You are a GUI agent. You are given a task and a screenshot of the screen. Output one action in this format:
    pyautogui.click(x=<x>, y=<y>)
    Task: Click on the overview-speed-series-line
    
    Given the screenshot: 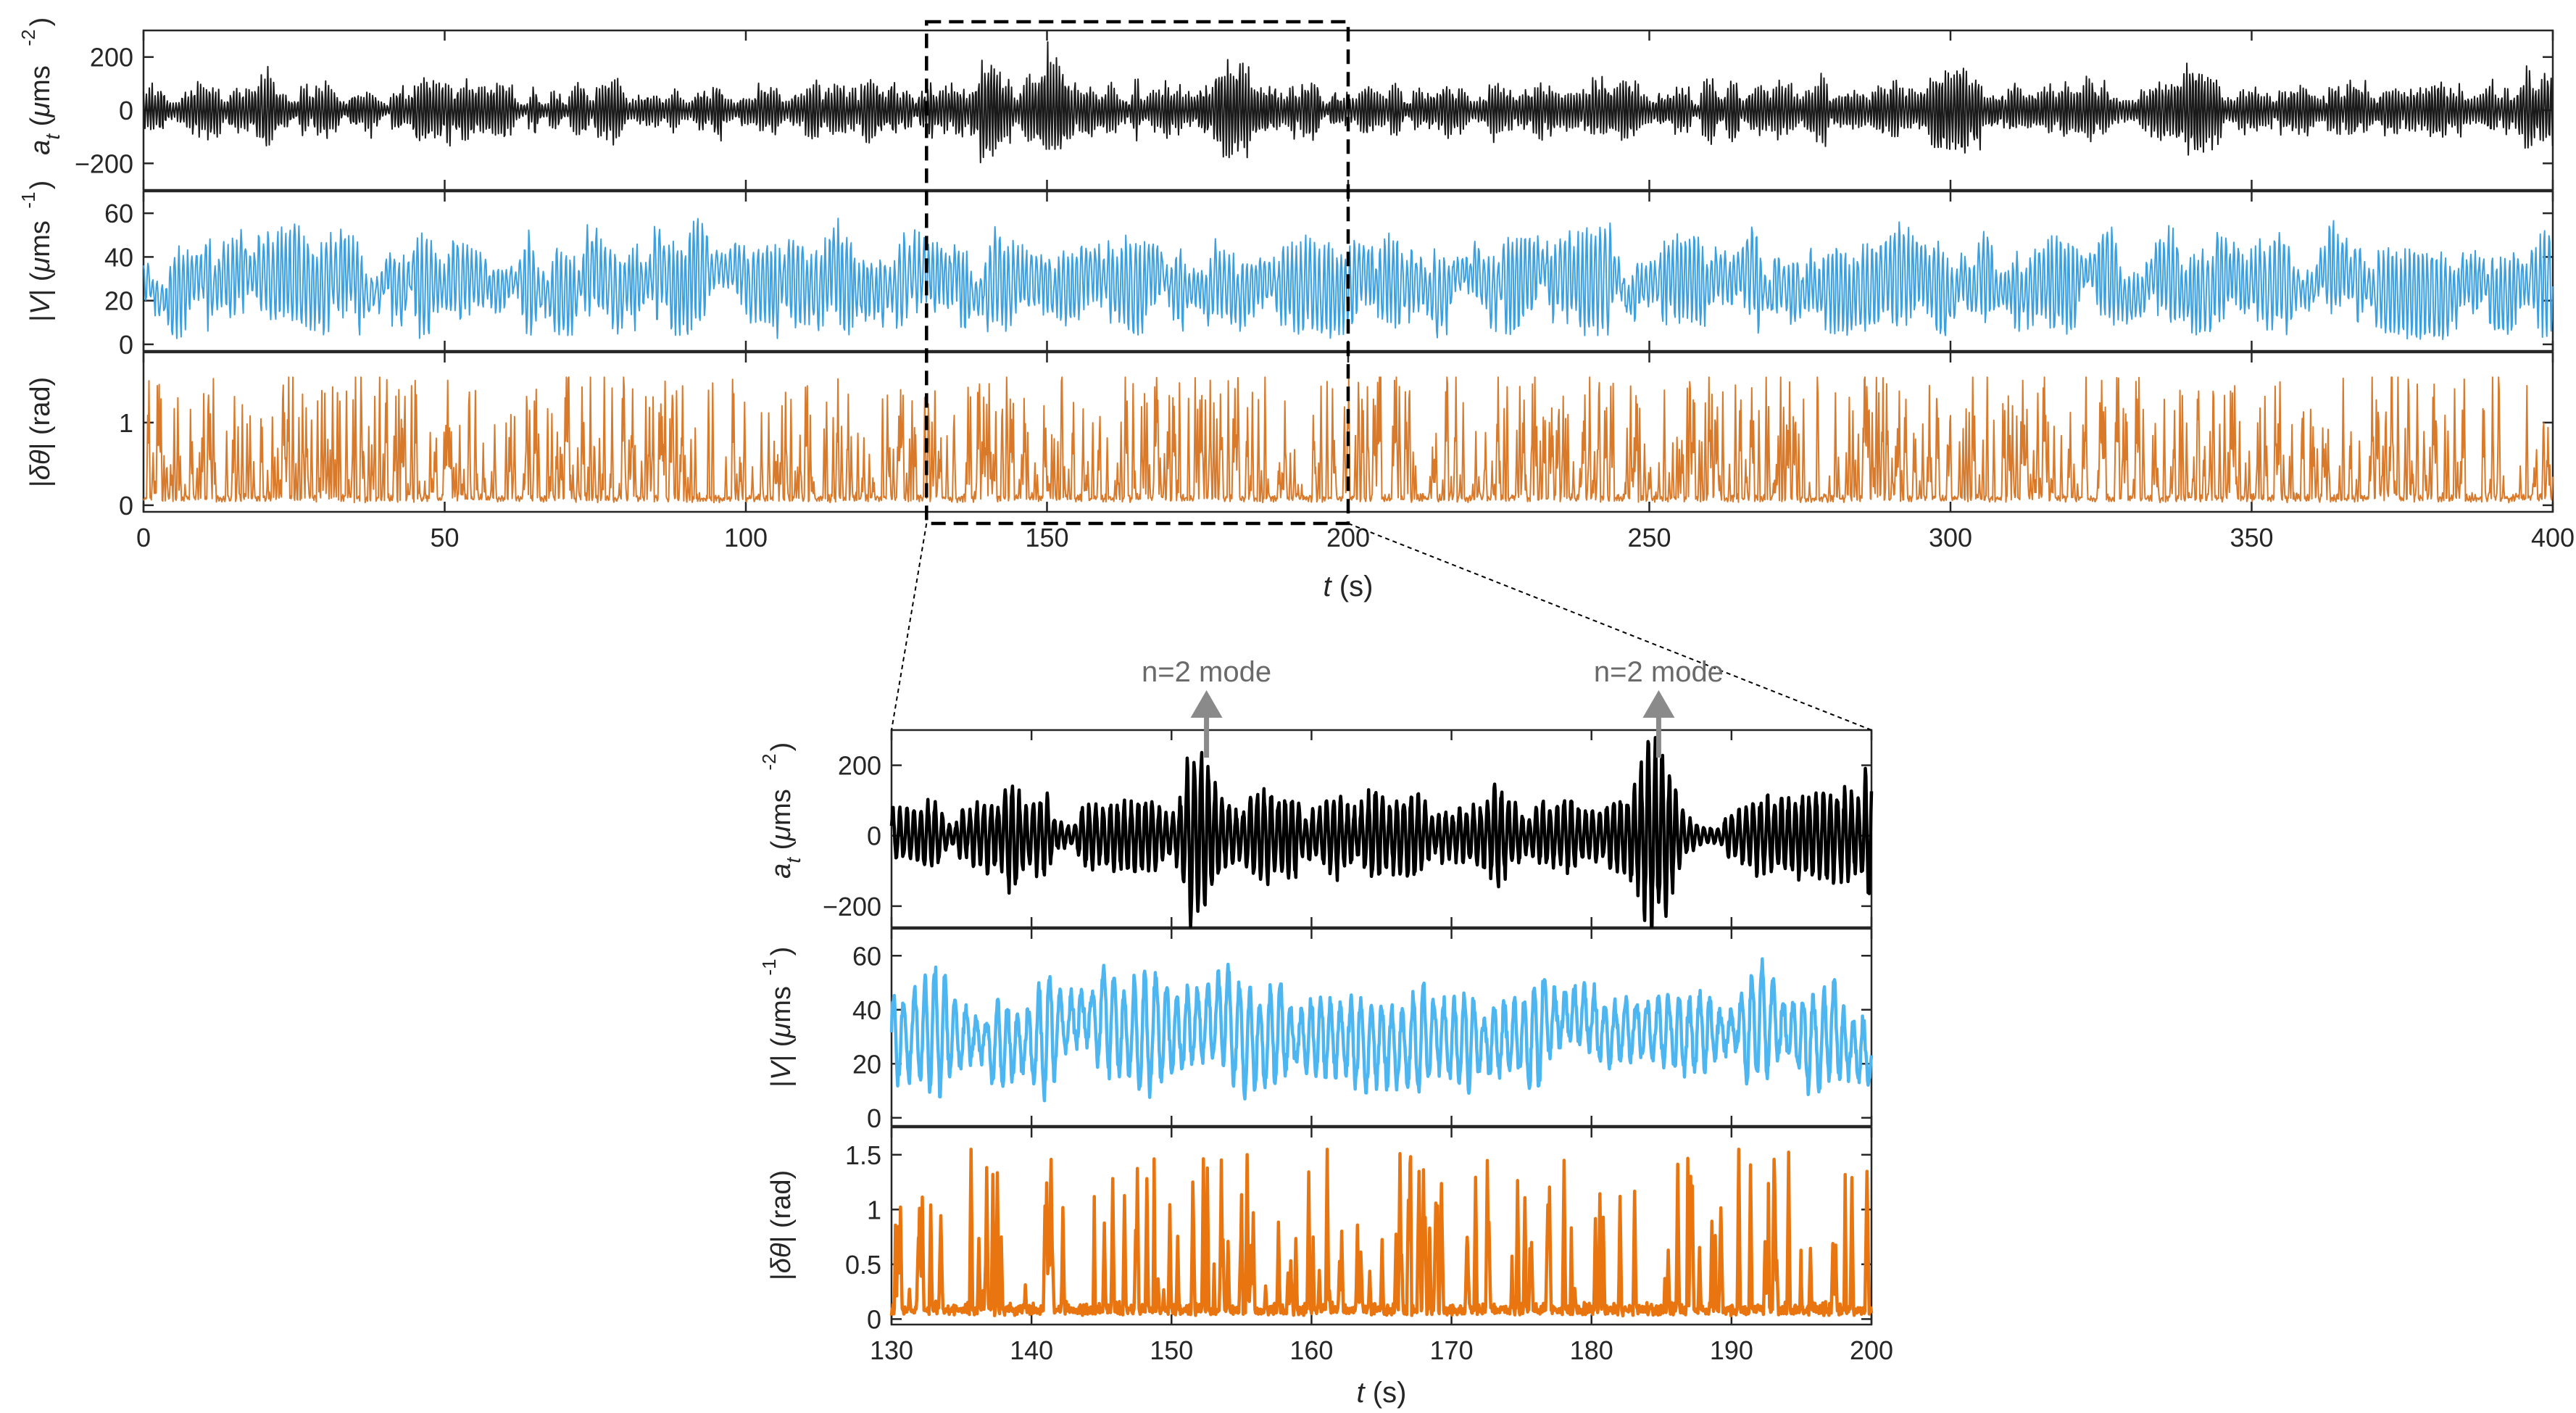 What is the action you would take?
    pyautogui.click(x=1348, y=279)
    